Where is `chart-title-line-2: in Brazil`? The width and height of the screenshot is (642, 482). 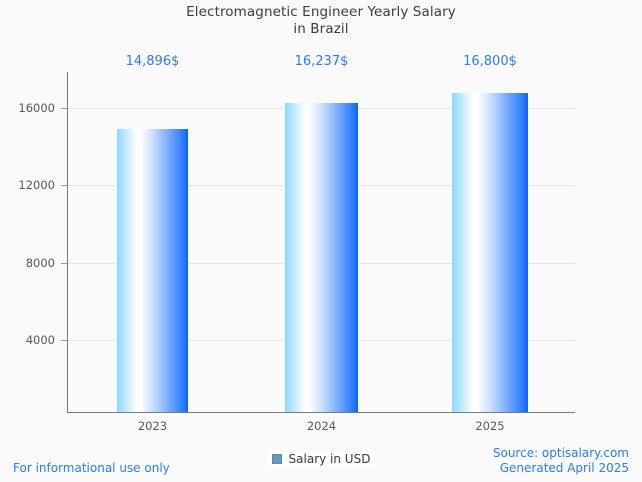
chart-title-line-2: in Brazil is located at coordinates (321, 29).